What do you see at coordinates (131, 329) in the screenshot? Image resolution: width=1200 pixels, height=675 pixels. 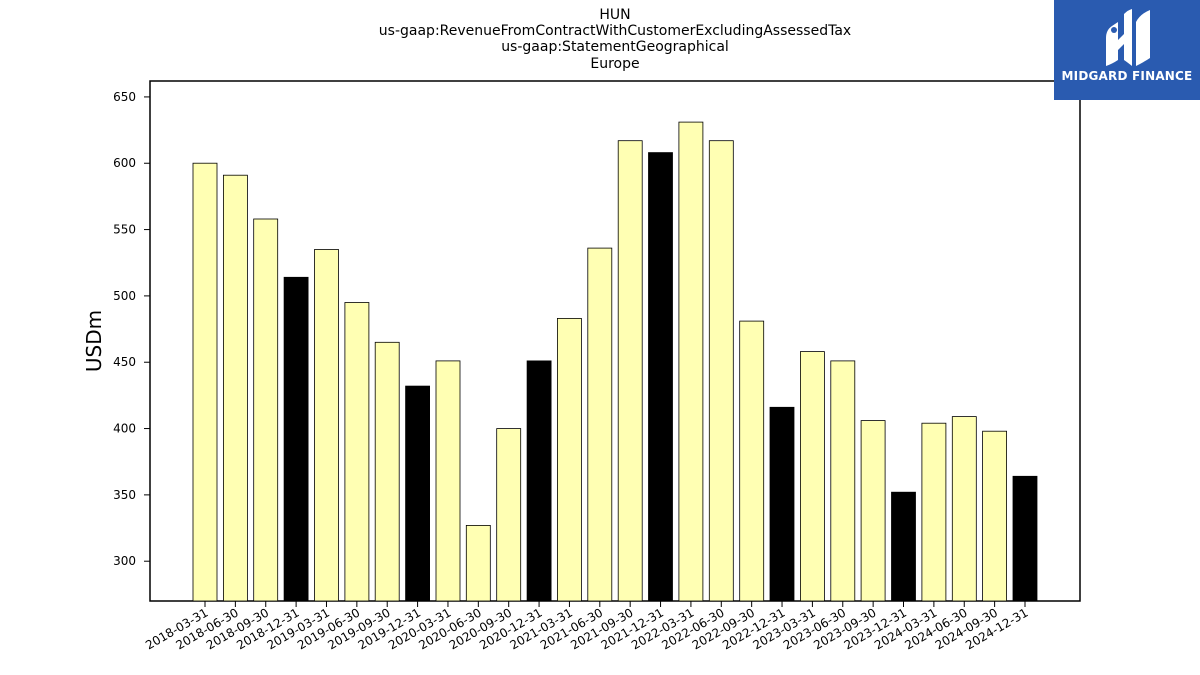 I see `y-axis: 300 350 400 450 500 550 600 650` at bounding box center [131, 329].